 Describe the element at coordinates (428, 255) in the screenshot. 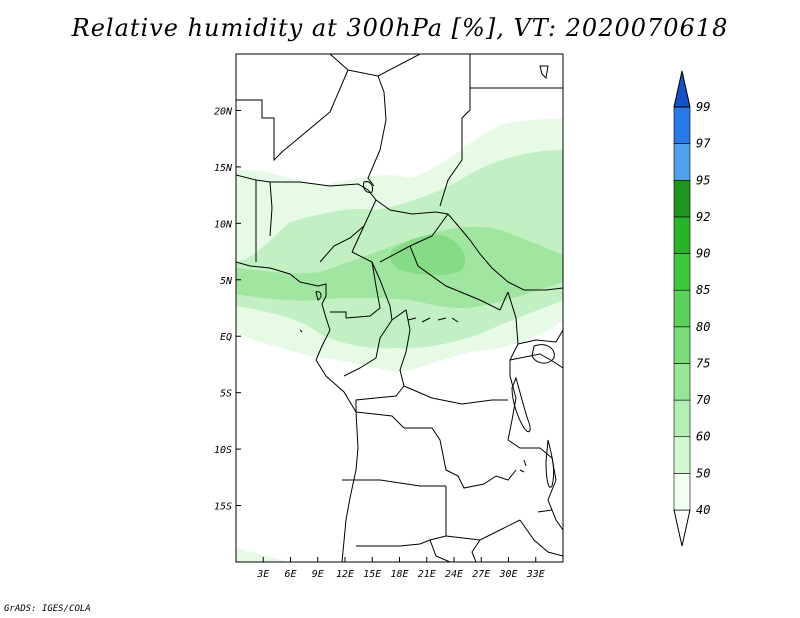

I see `rh-band-peak` at that location.